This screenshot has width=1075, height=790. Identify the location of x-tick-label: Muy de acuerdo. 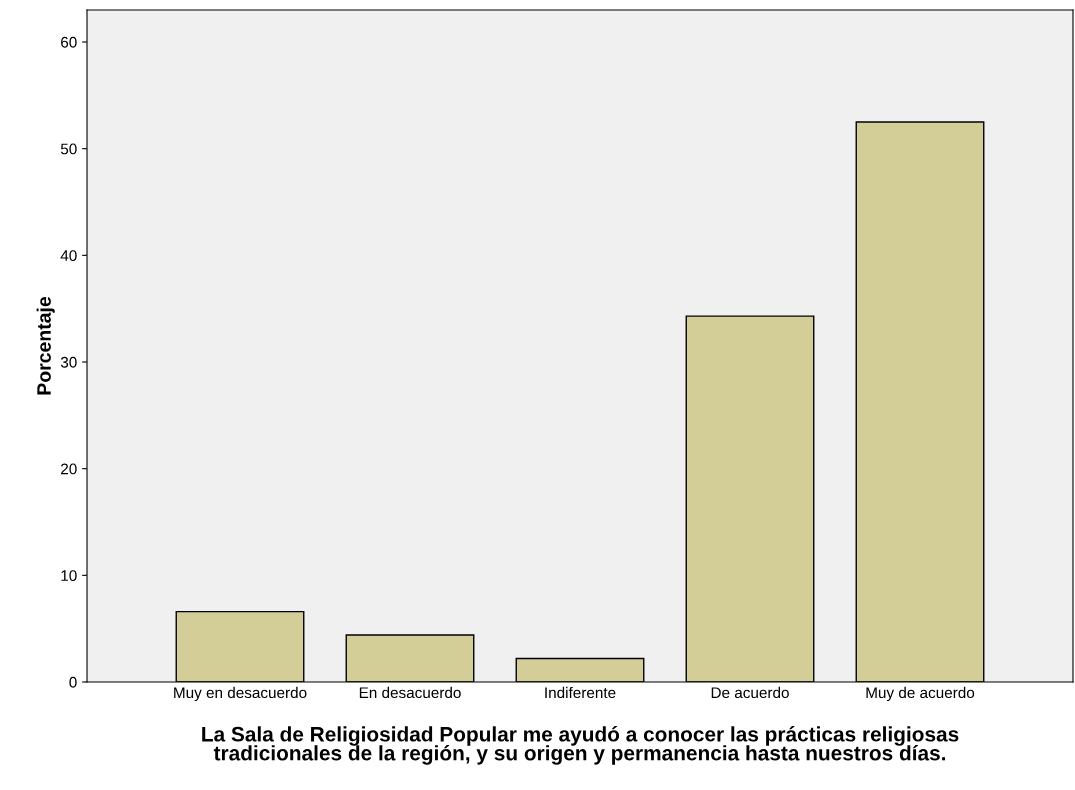
(920, 694).